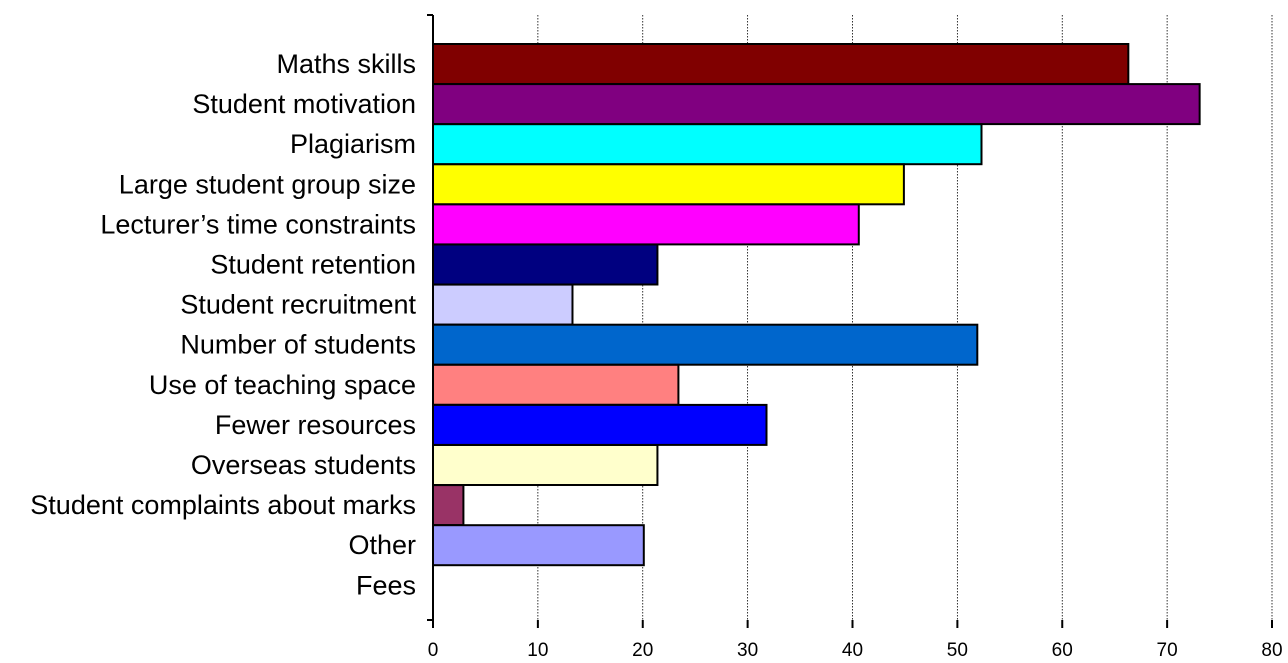 This screenshot has height=663, width=1288. Describe the element at coordinates (957, 650) in the screenshot. I see `x-tick-label-50: 50` at that location.